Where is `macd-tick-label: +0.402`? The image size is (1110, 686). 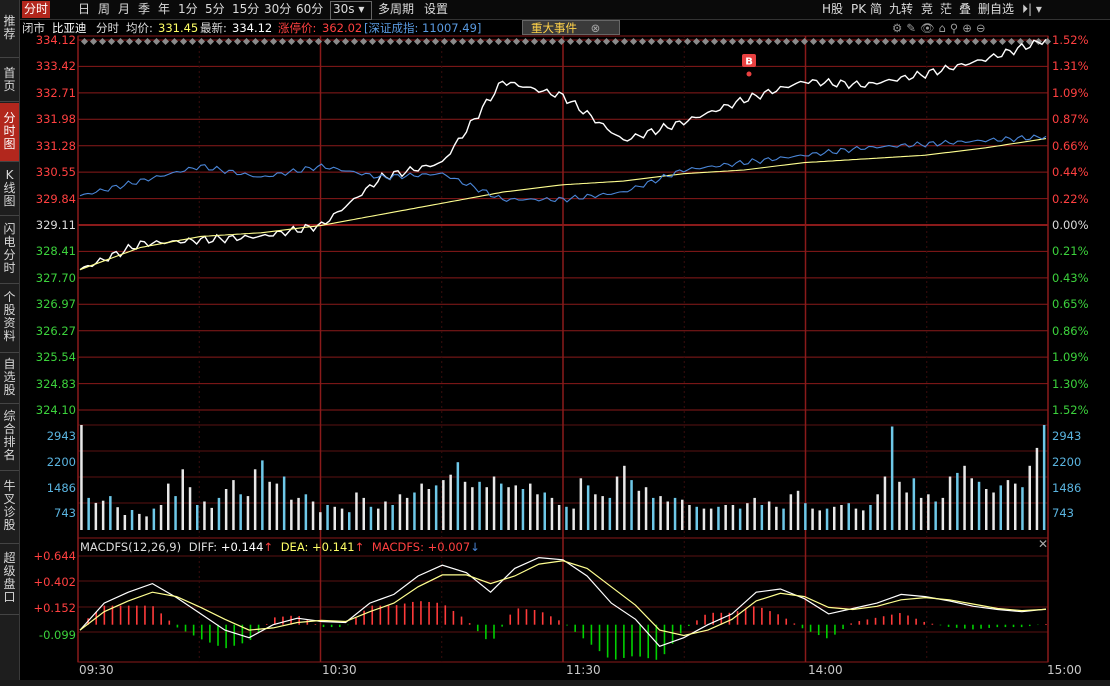
macd-tick-label: +0.402 is located at coordinates (54, 582).